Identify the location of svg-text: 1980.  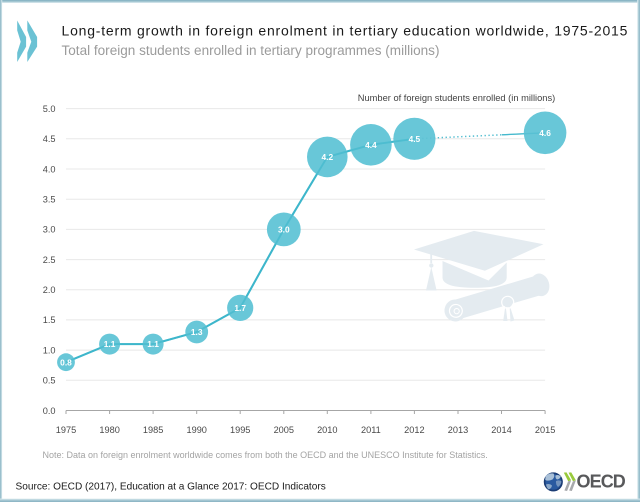
(109, 430).